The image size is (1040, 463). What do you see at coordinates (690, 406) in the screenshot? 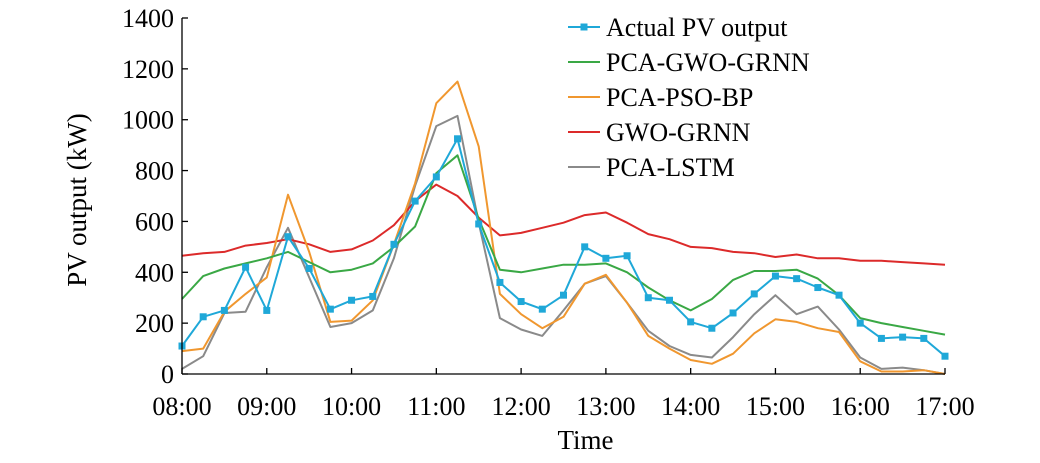
I see `x-tick-label: 14:00` at bounding box center [690, 406].